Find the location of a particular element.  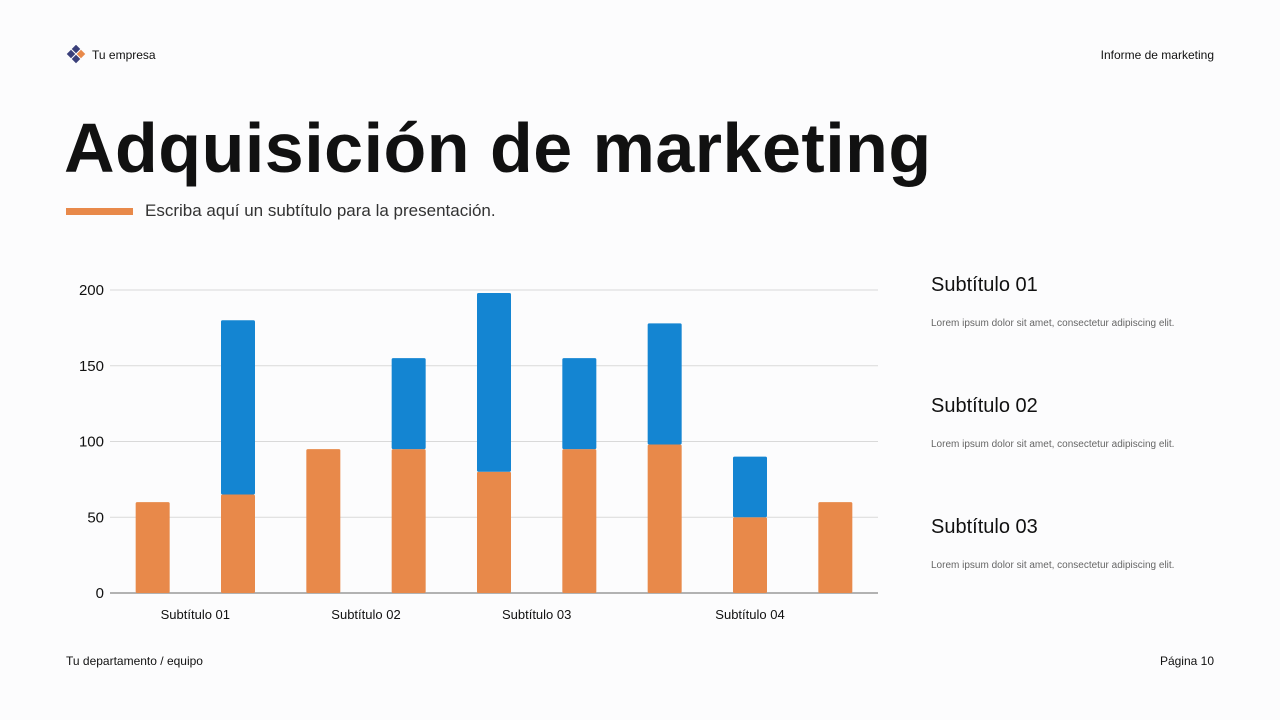

y-tick-label: 50 is located at coordinates (95, 517).